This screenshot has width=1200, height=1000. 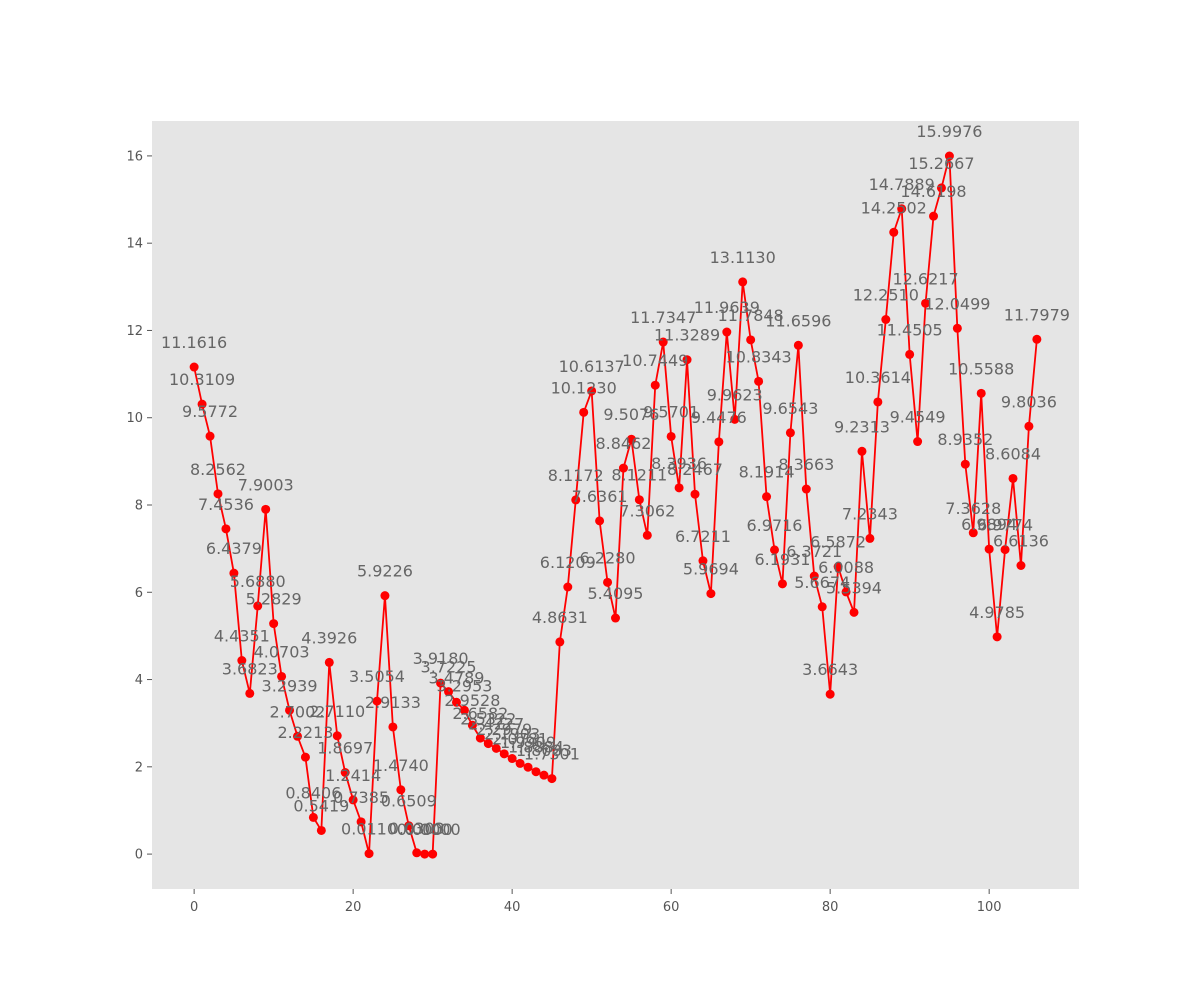 I want to click on data-label: 8.2562, so click(x=218, y=469).